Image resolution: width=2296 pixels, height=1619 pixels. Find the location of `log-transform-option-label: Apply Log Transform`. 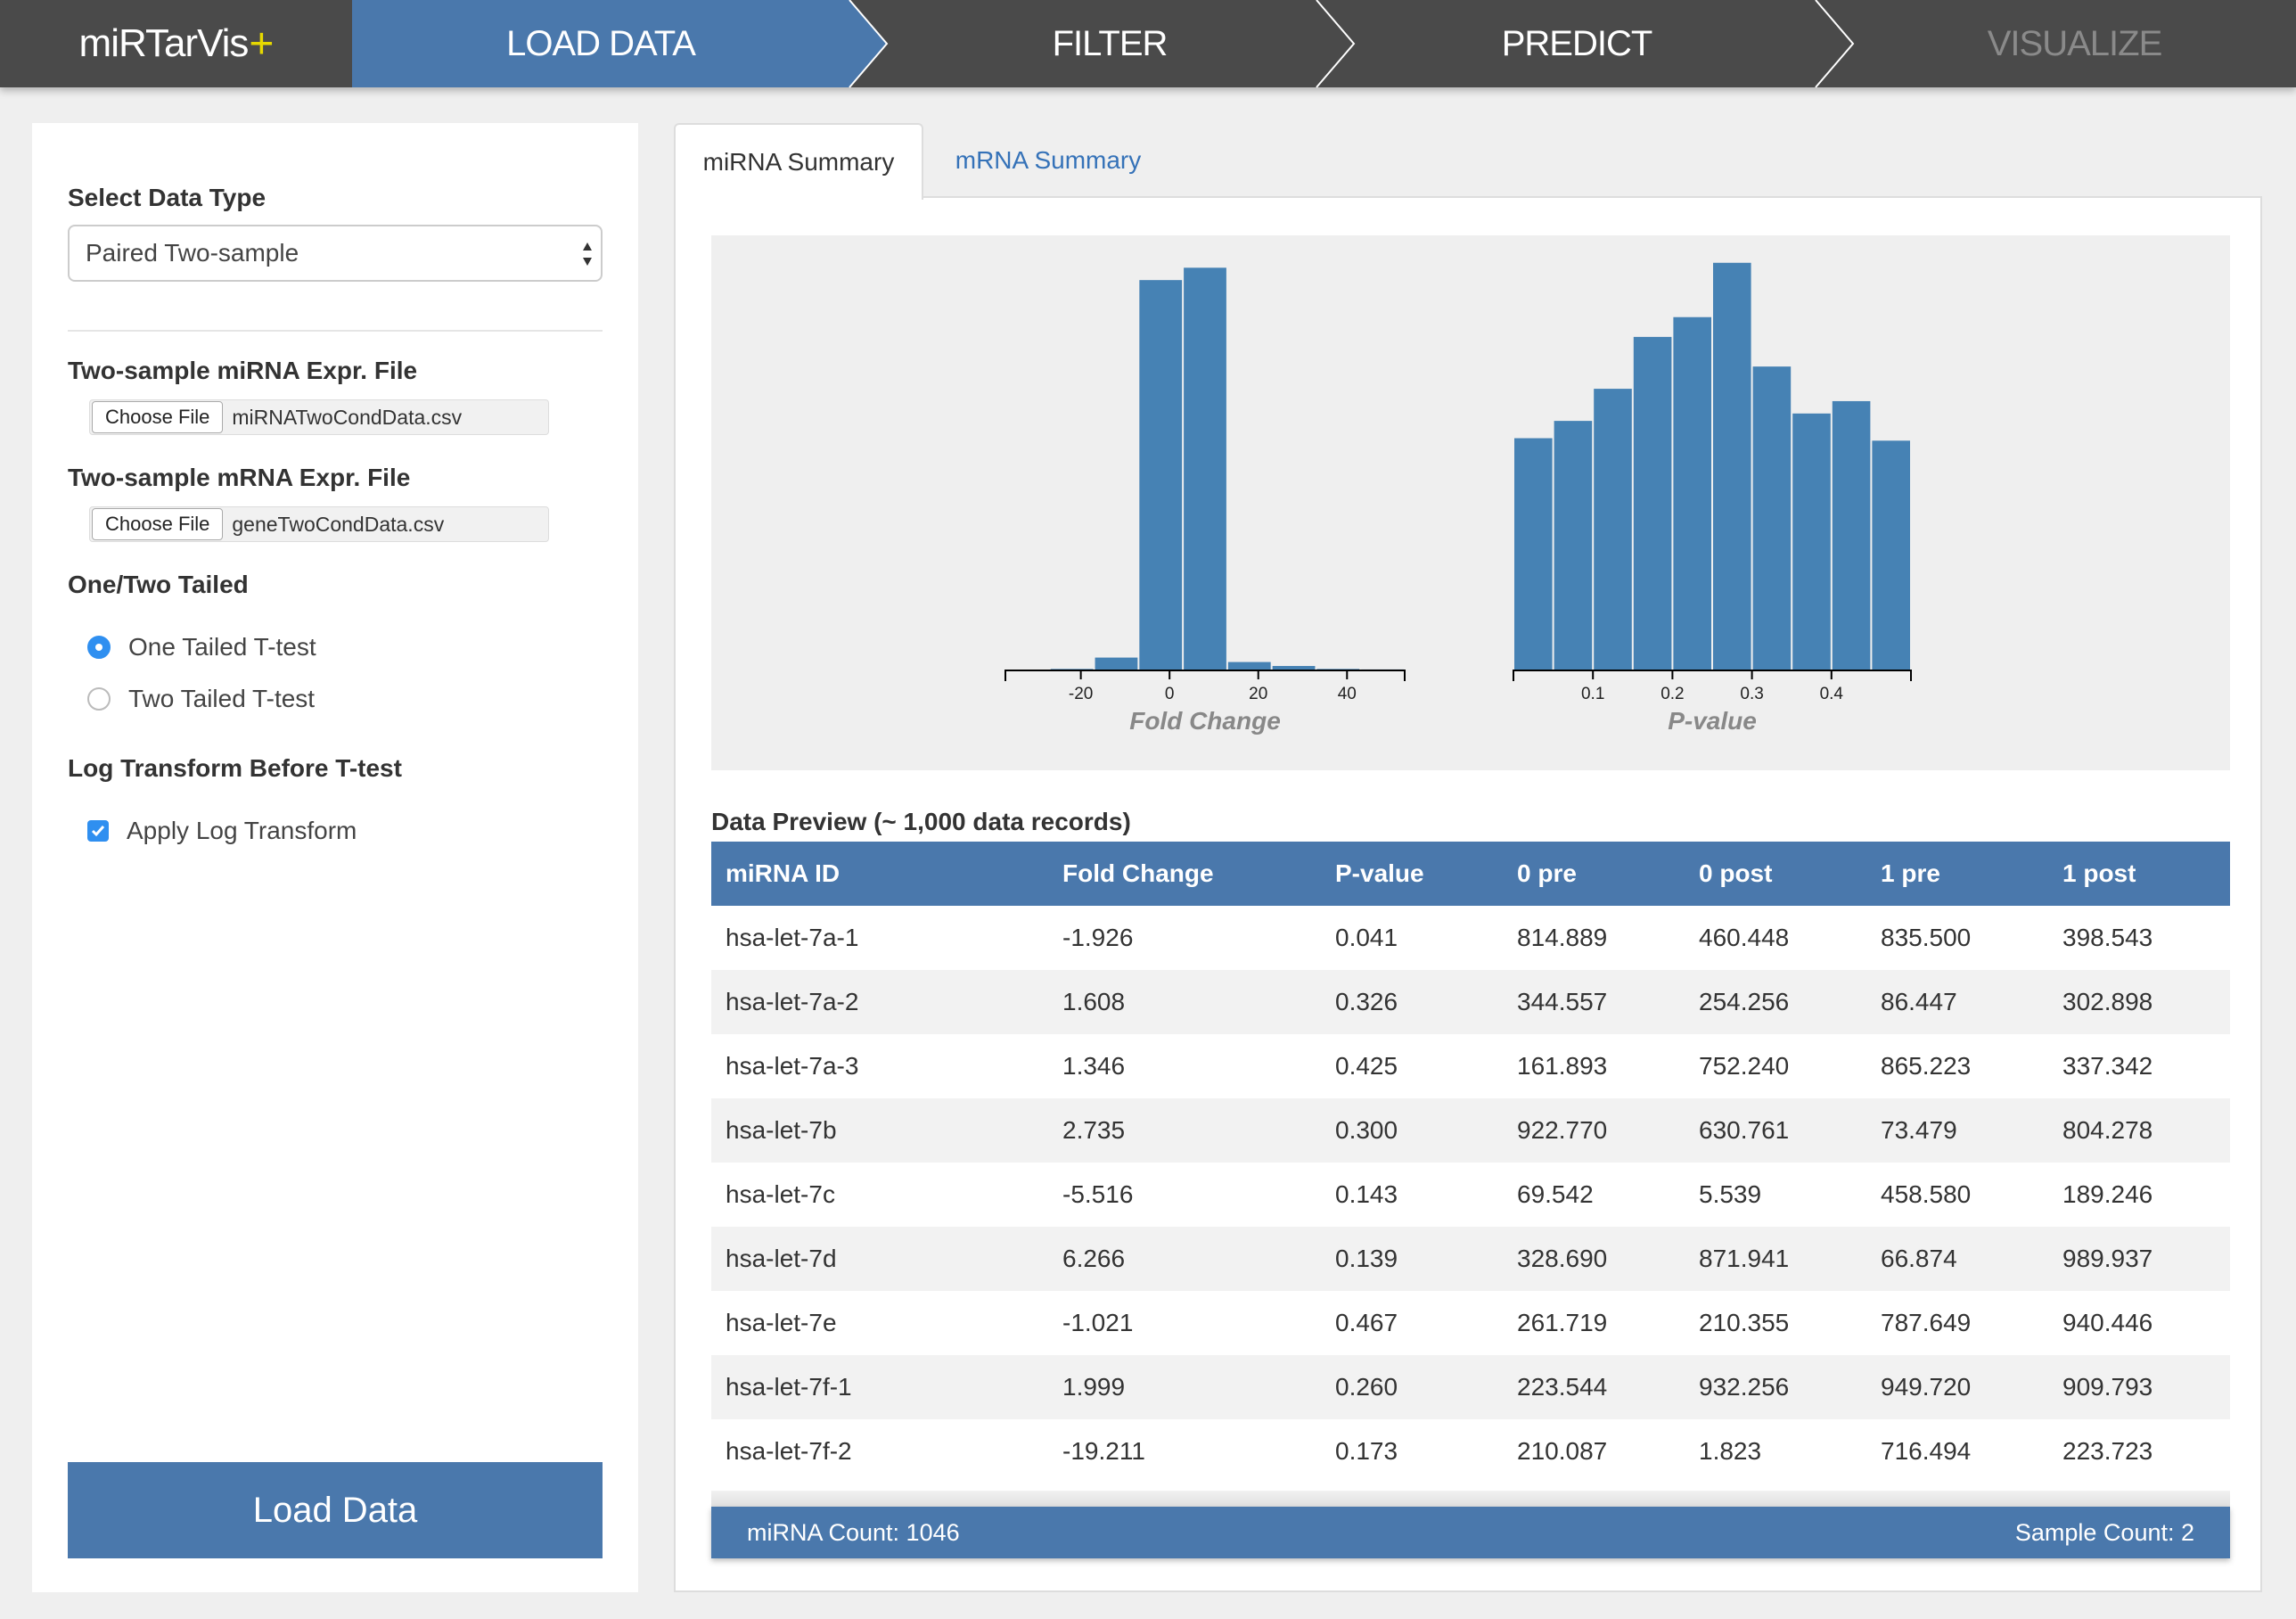

log-transform-option-label: Apply Log Transform is located at coordinates (242, 830).